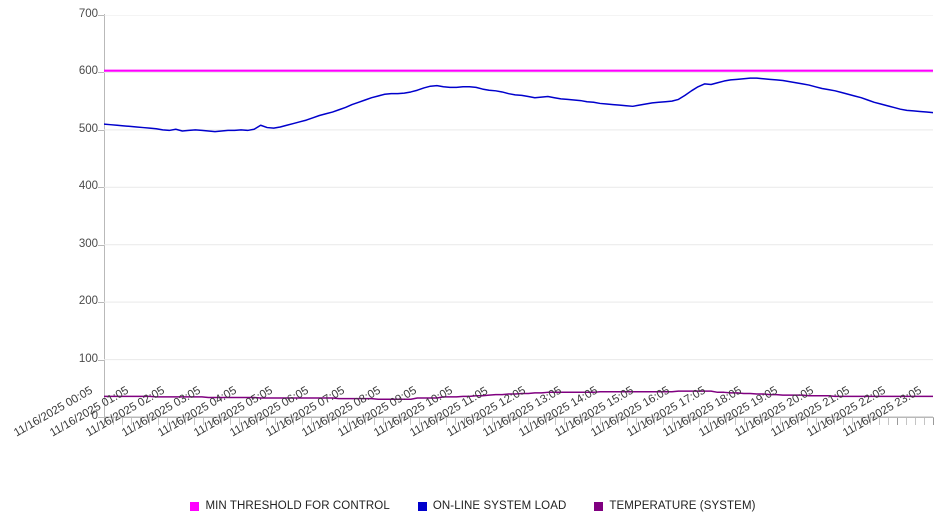 Image resolution: width=946 pixels, height=526 pixels. Describe the element at coordinates (73, 216) in the screenshot. I see `y-axis-tick-labels: 0 100 200 300 400 500 600 700` at that location.